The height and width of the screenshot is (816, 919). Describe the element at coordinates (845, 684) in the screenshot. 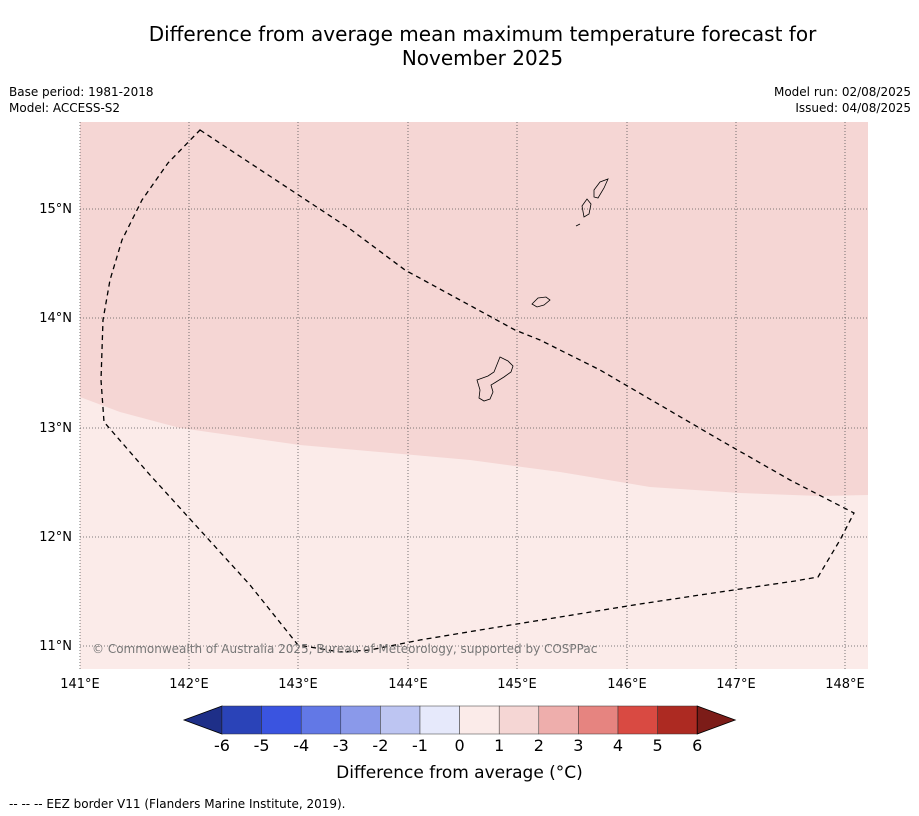

I see `lon-label: 148°E` at that location.